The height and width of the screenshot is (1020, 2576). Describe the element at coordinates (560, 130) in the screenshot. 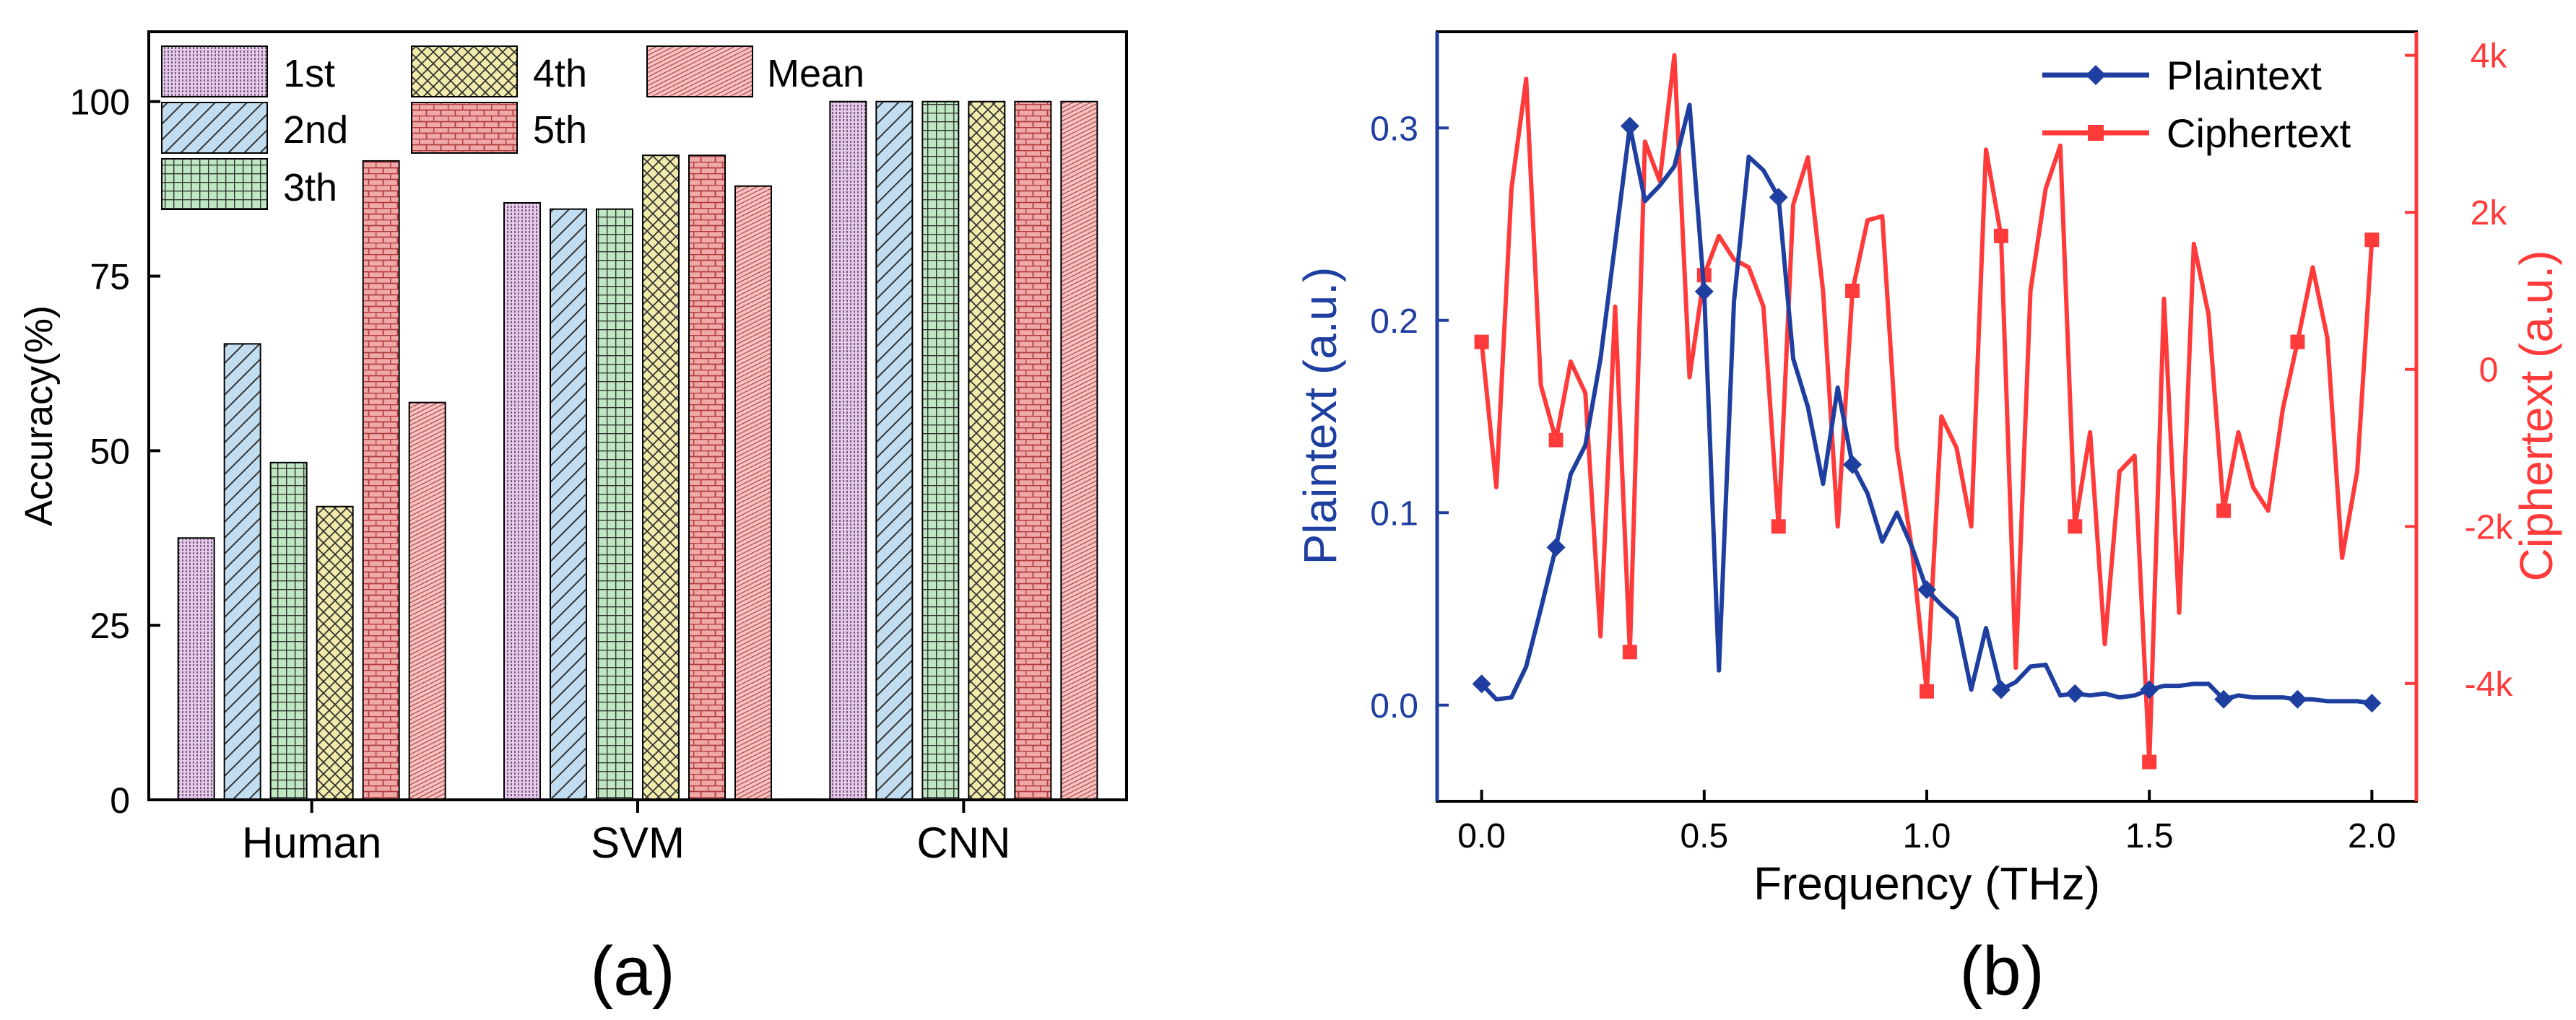

I see `legend-label-5th: 5th` at that location.